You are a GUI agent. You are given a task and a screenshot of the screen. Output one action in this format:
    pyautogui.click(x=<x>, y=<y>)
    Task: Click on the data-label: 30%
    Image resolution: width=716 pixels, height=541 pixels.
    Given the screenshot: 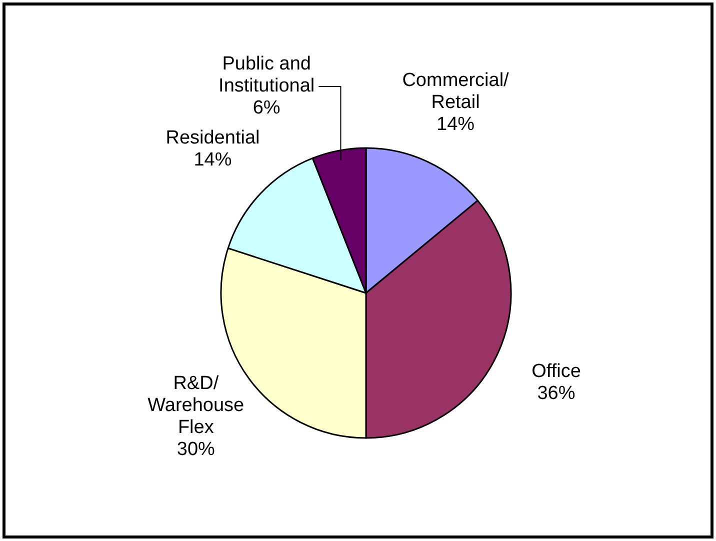 What is the action you would take?
    pyautogui.click(x=196, y=449)
    